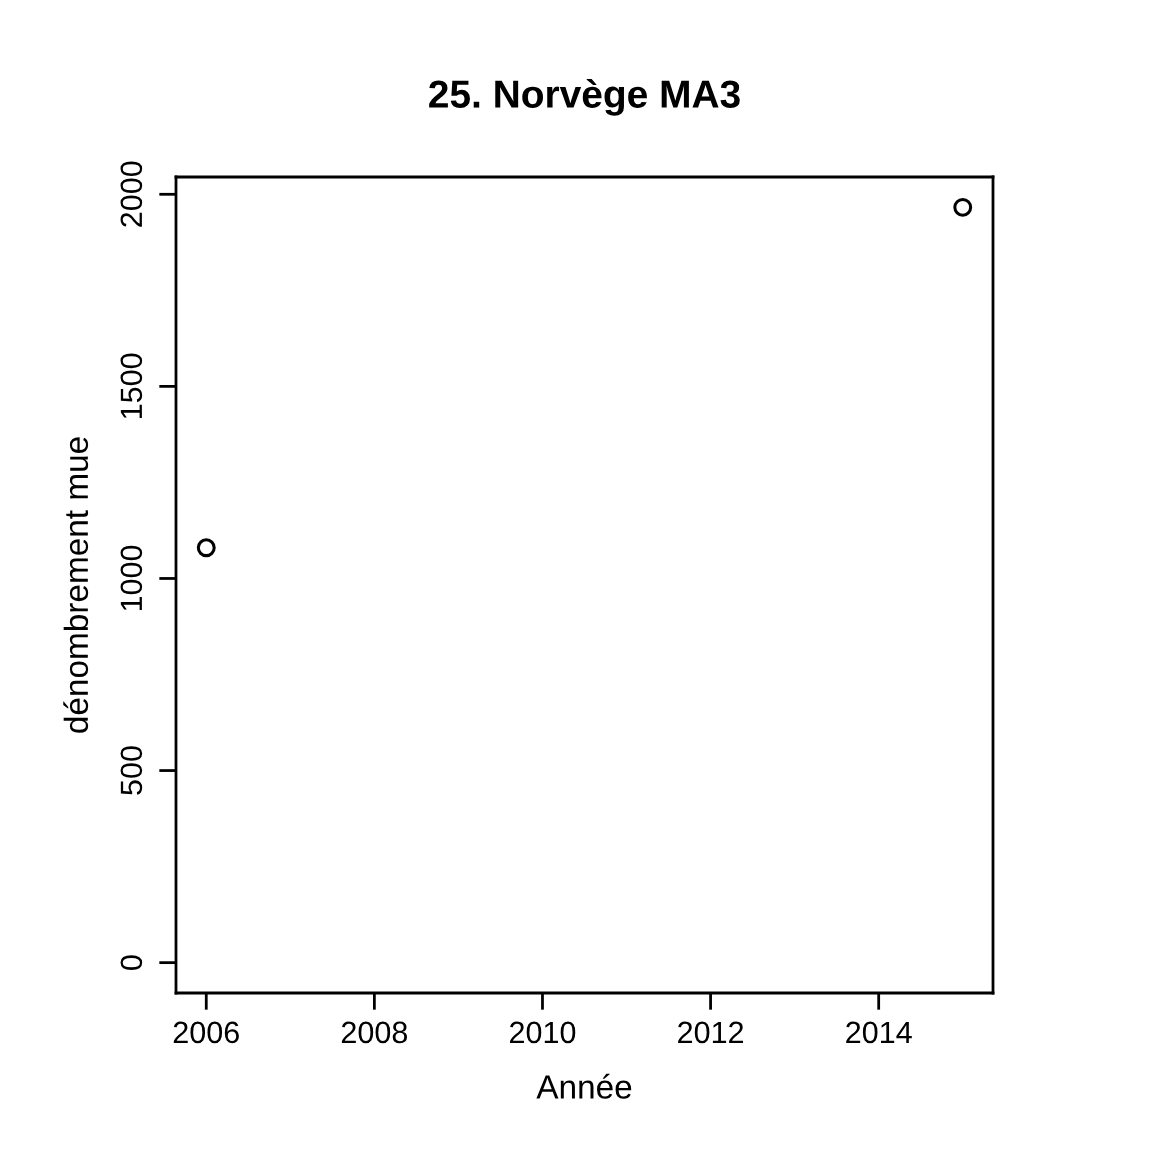  What do you see at coordinates (543, 1032) in the screenshot?
I see `x-tick-label: 2010` at bounding box center [543, 1032].